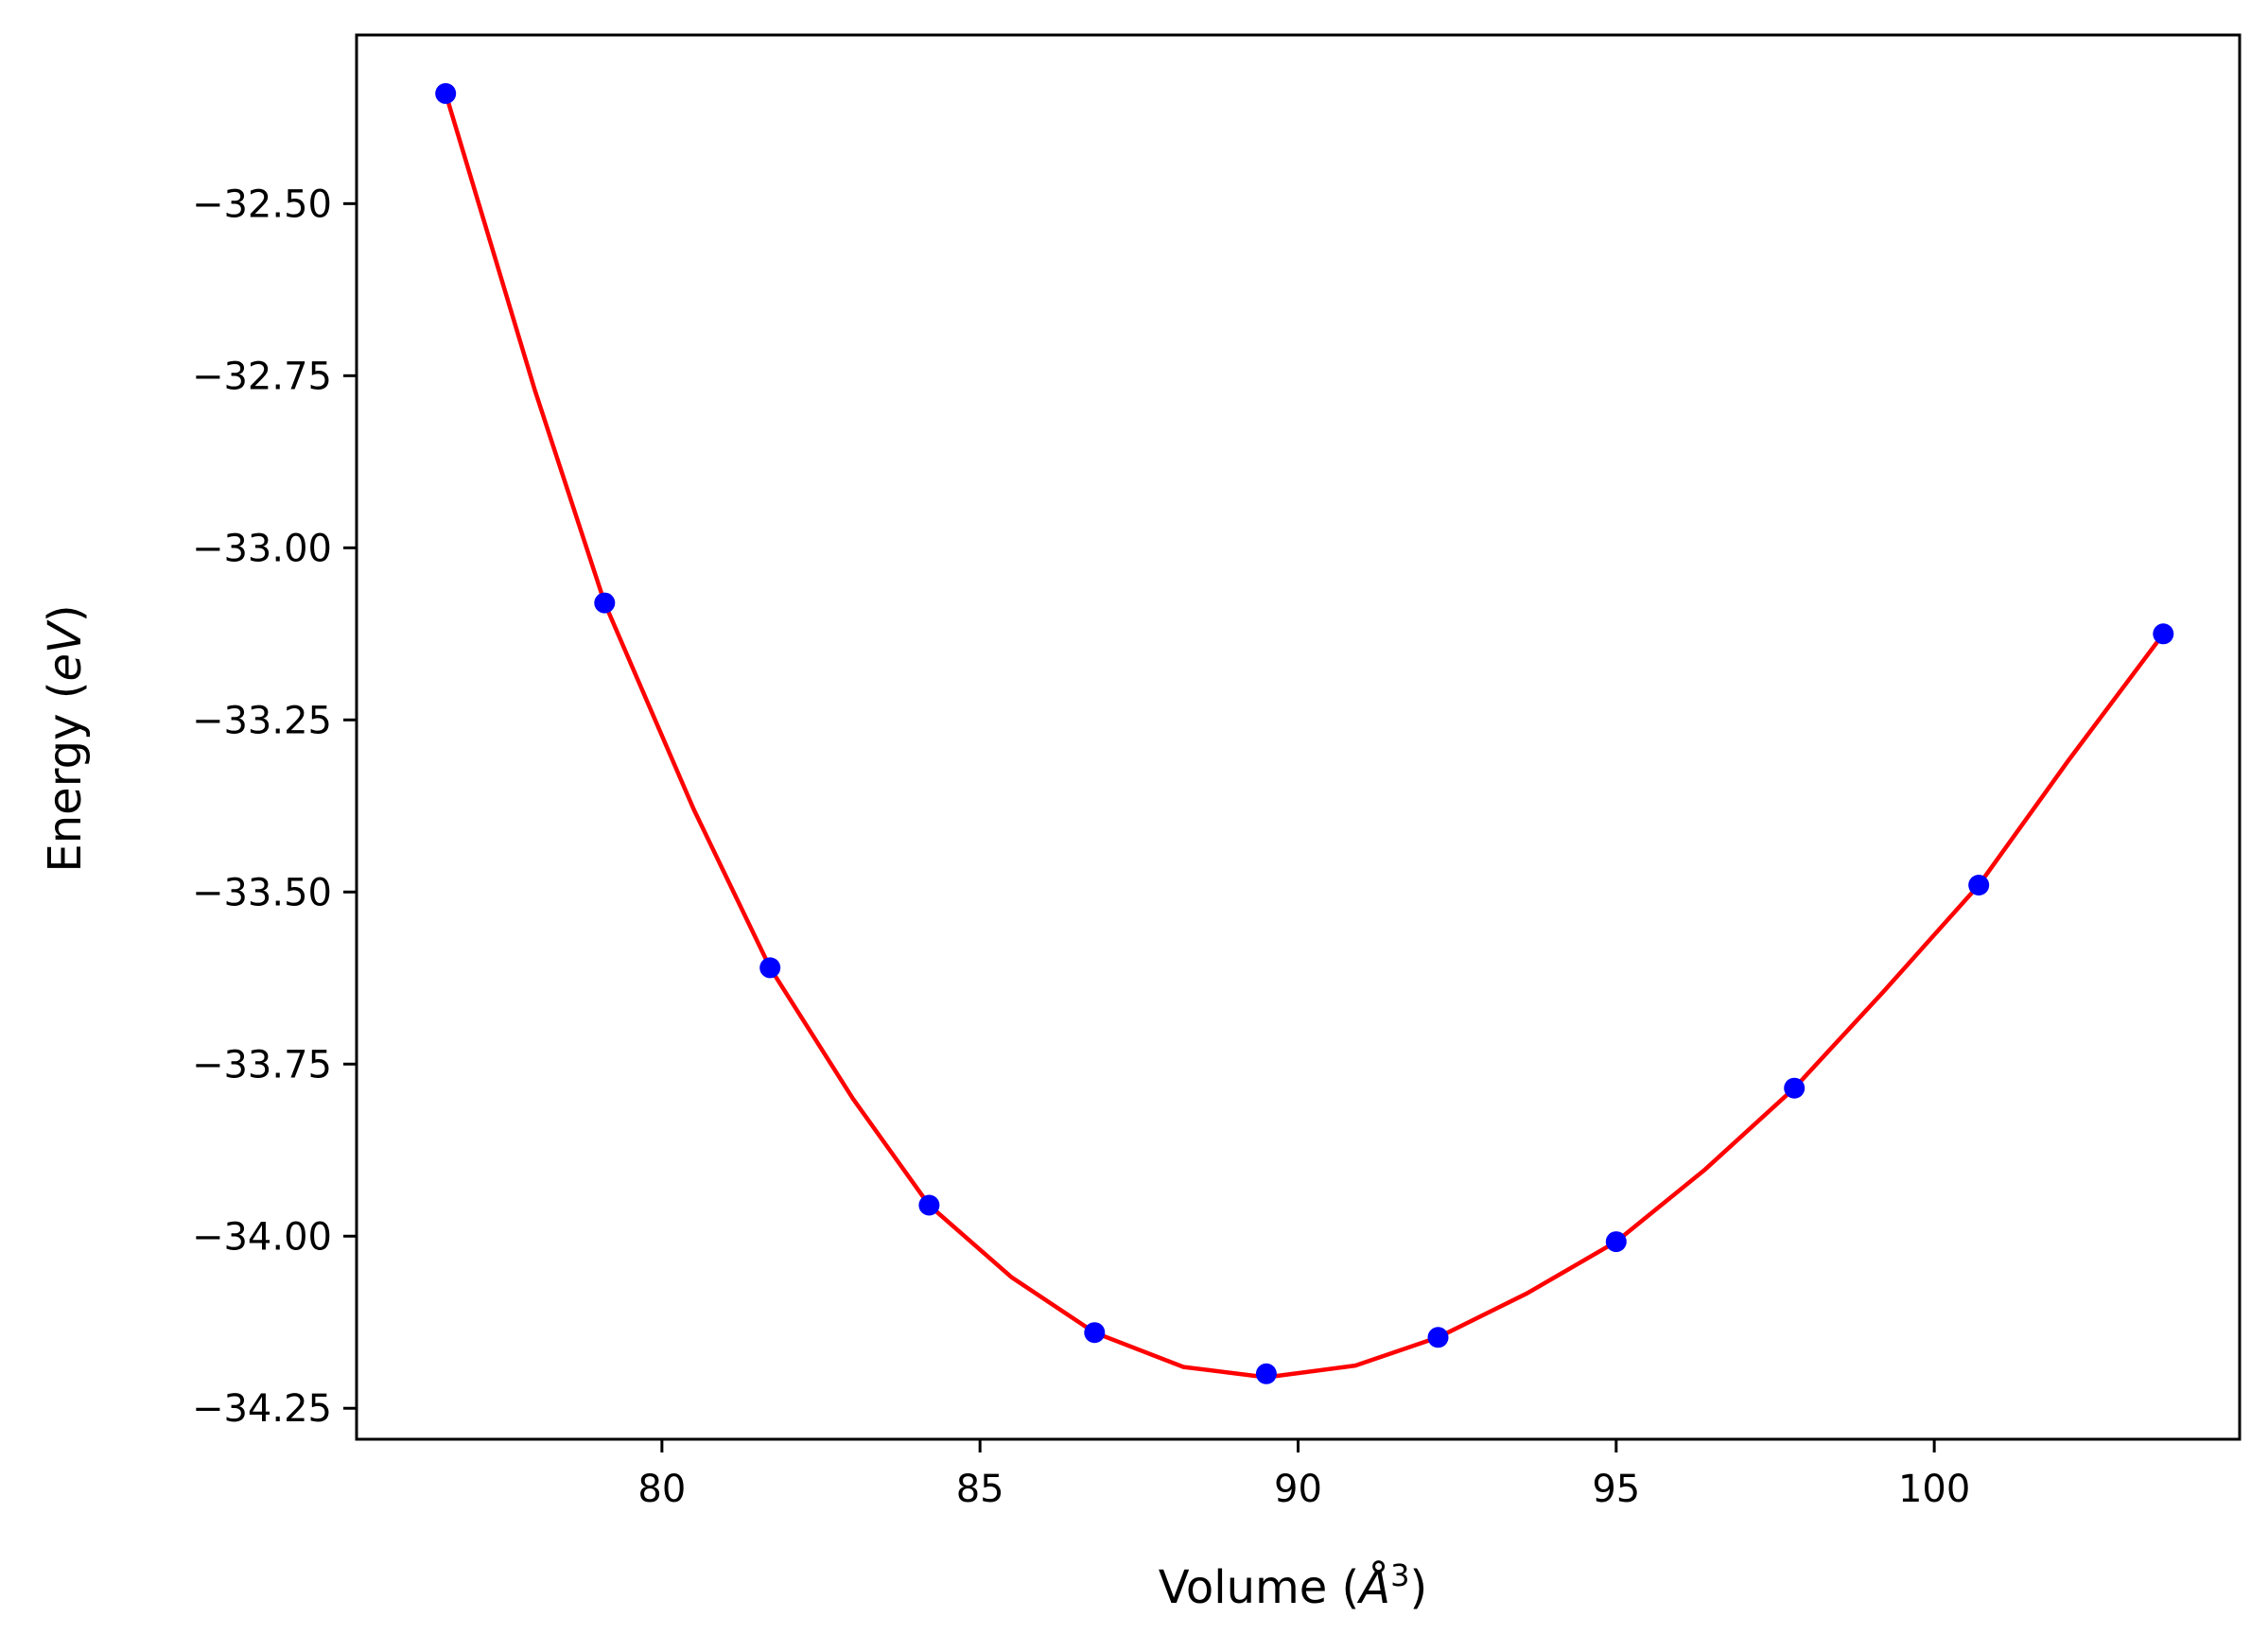 This screenshot has height=1652, width=2268. I want to click on y-tick-label: −33.75, so click(262, 1065).